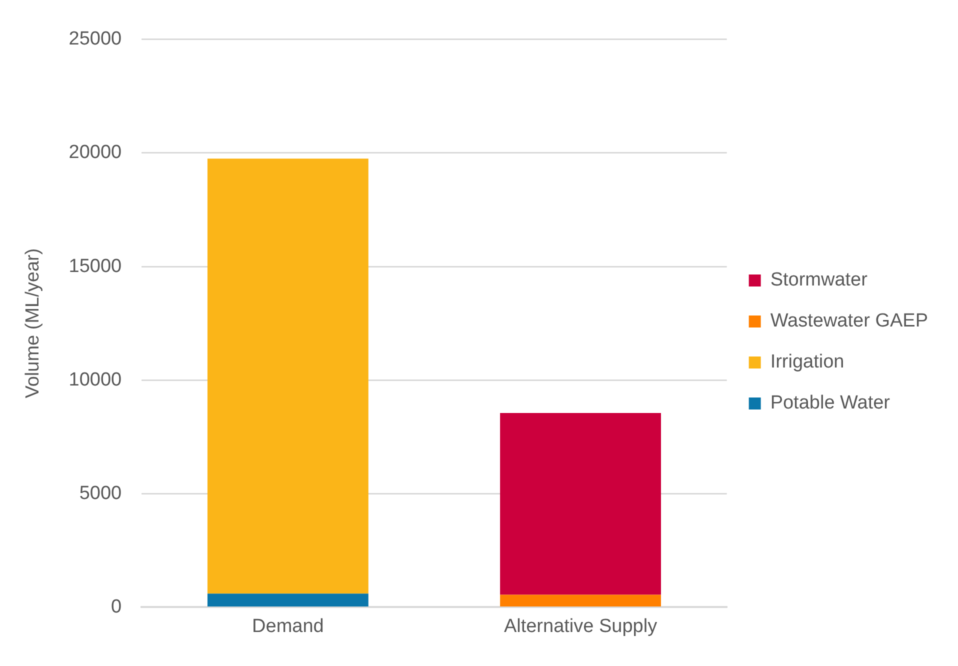  Describe the element at coordinates (95, 379) in the screenshot. I see `y-tick-label: 10000` at that location.